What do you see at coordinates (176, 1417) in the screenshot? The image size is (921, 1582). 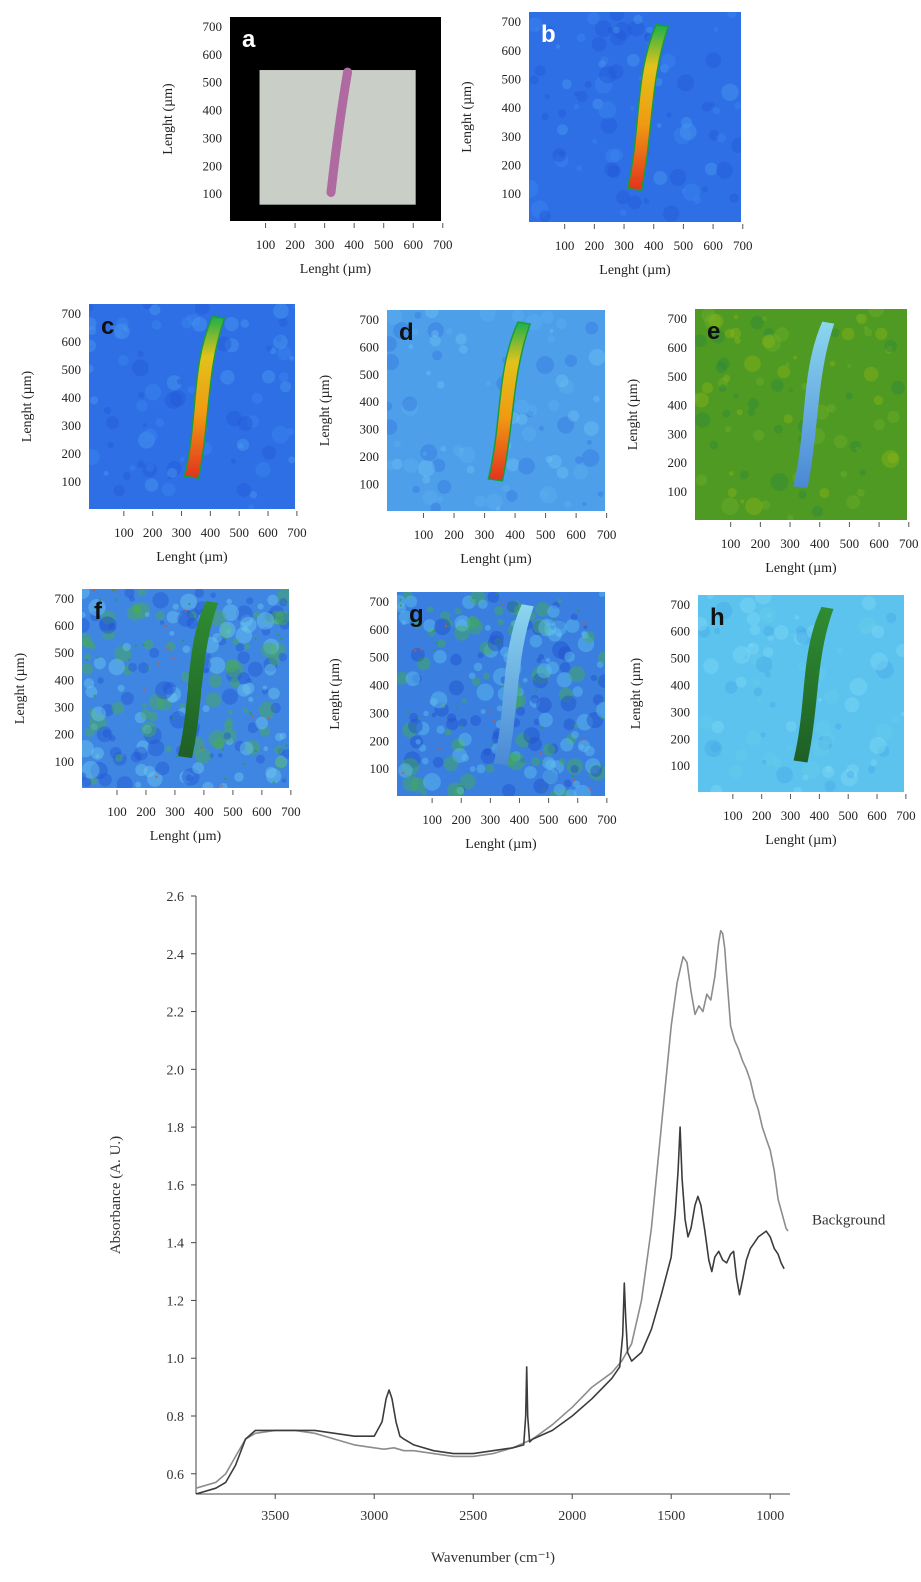 I see `y-tick-label: 0.8` at bounding box center [176, 1417].